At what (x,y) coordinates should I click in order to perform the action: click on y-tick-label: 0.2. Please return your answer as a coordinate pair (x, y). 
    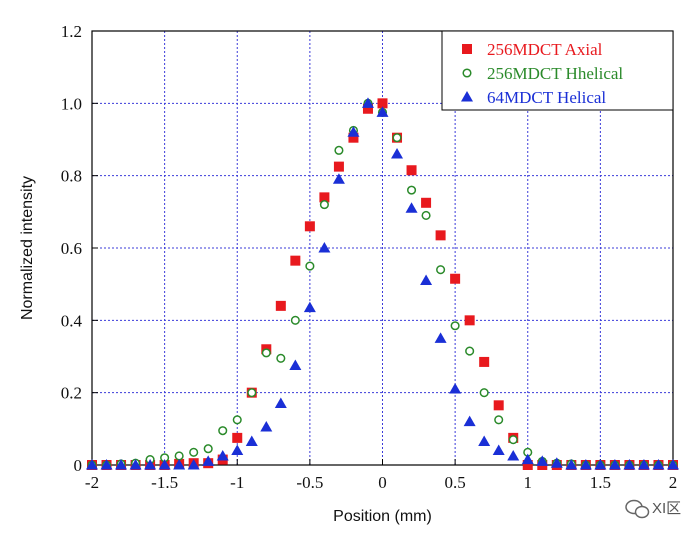
    Looking at the image, I should click on (71, 393).